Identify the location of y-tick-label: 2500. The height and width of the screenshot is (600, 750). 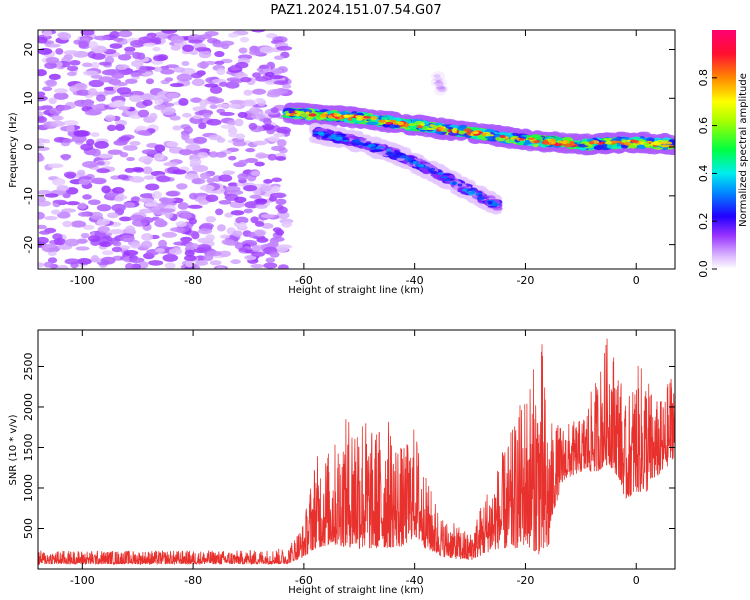
(28, 366).